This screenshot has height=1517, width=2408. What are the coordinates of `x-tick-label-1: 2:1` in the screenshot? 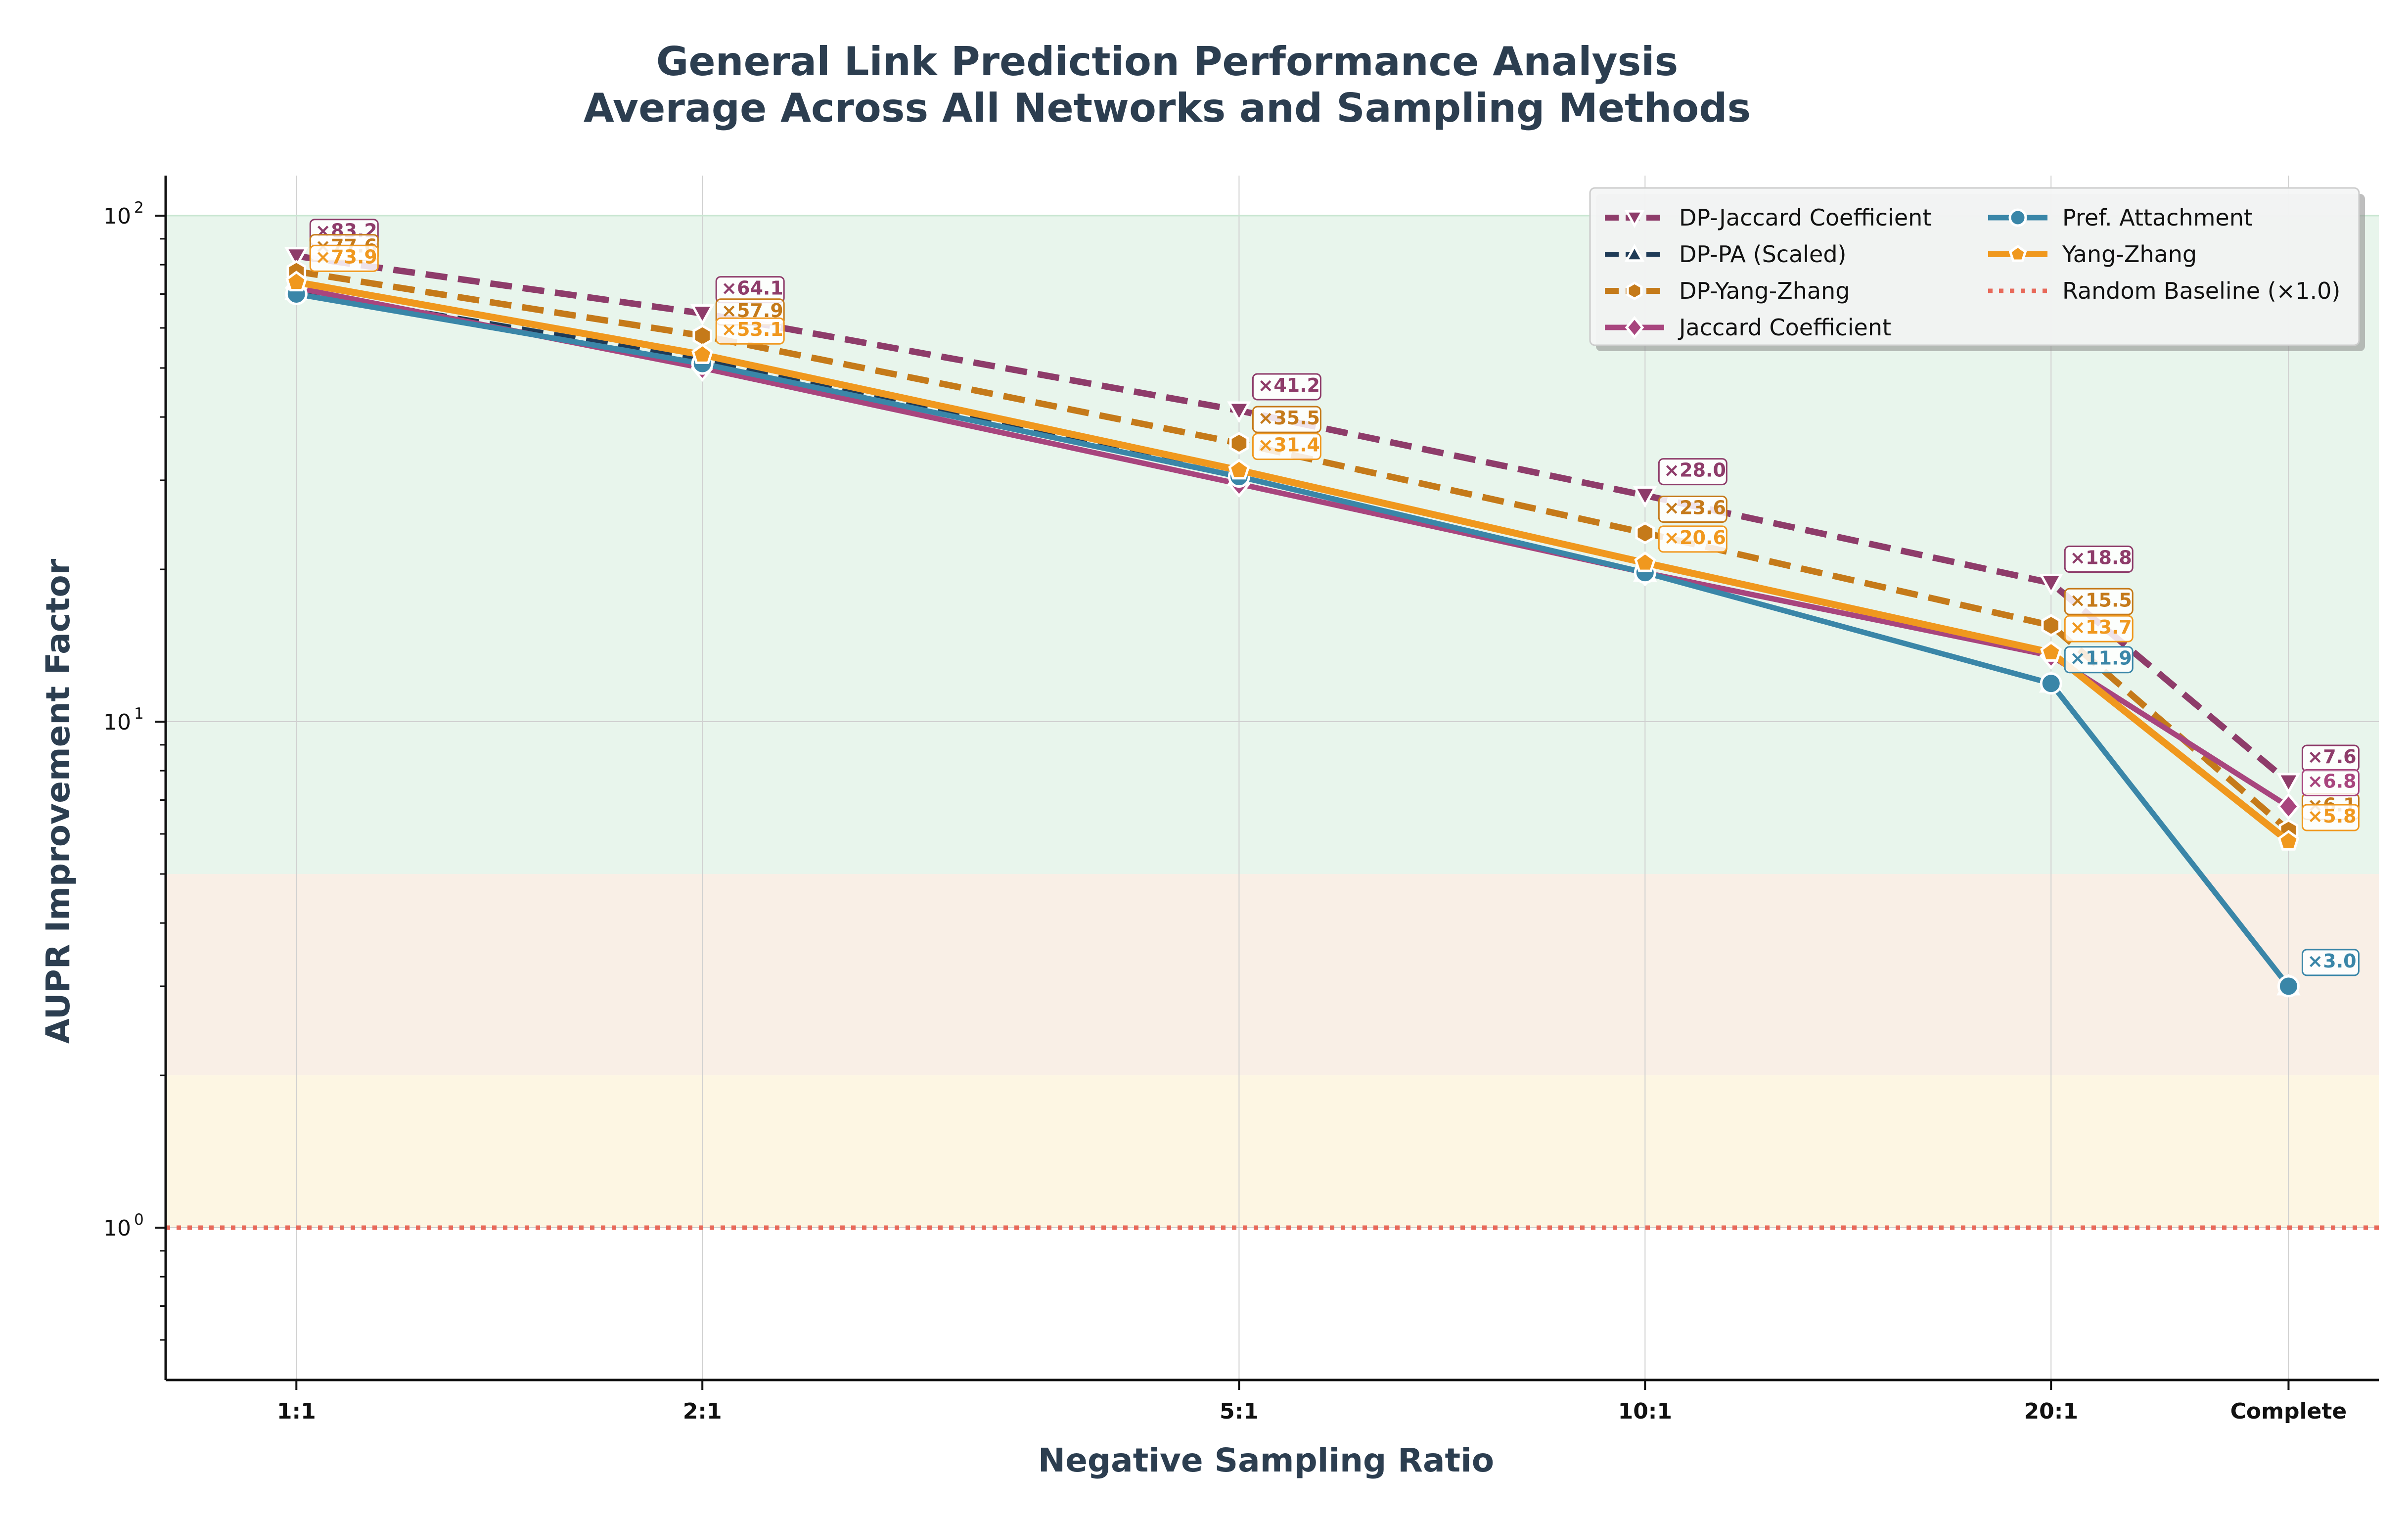 It's located at (702, 1411).